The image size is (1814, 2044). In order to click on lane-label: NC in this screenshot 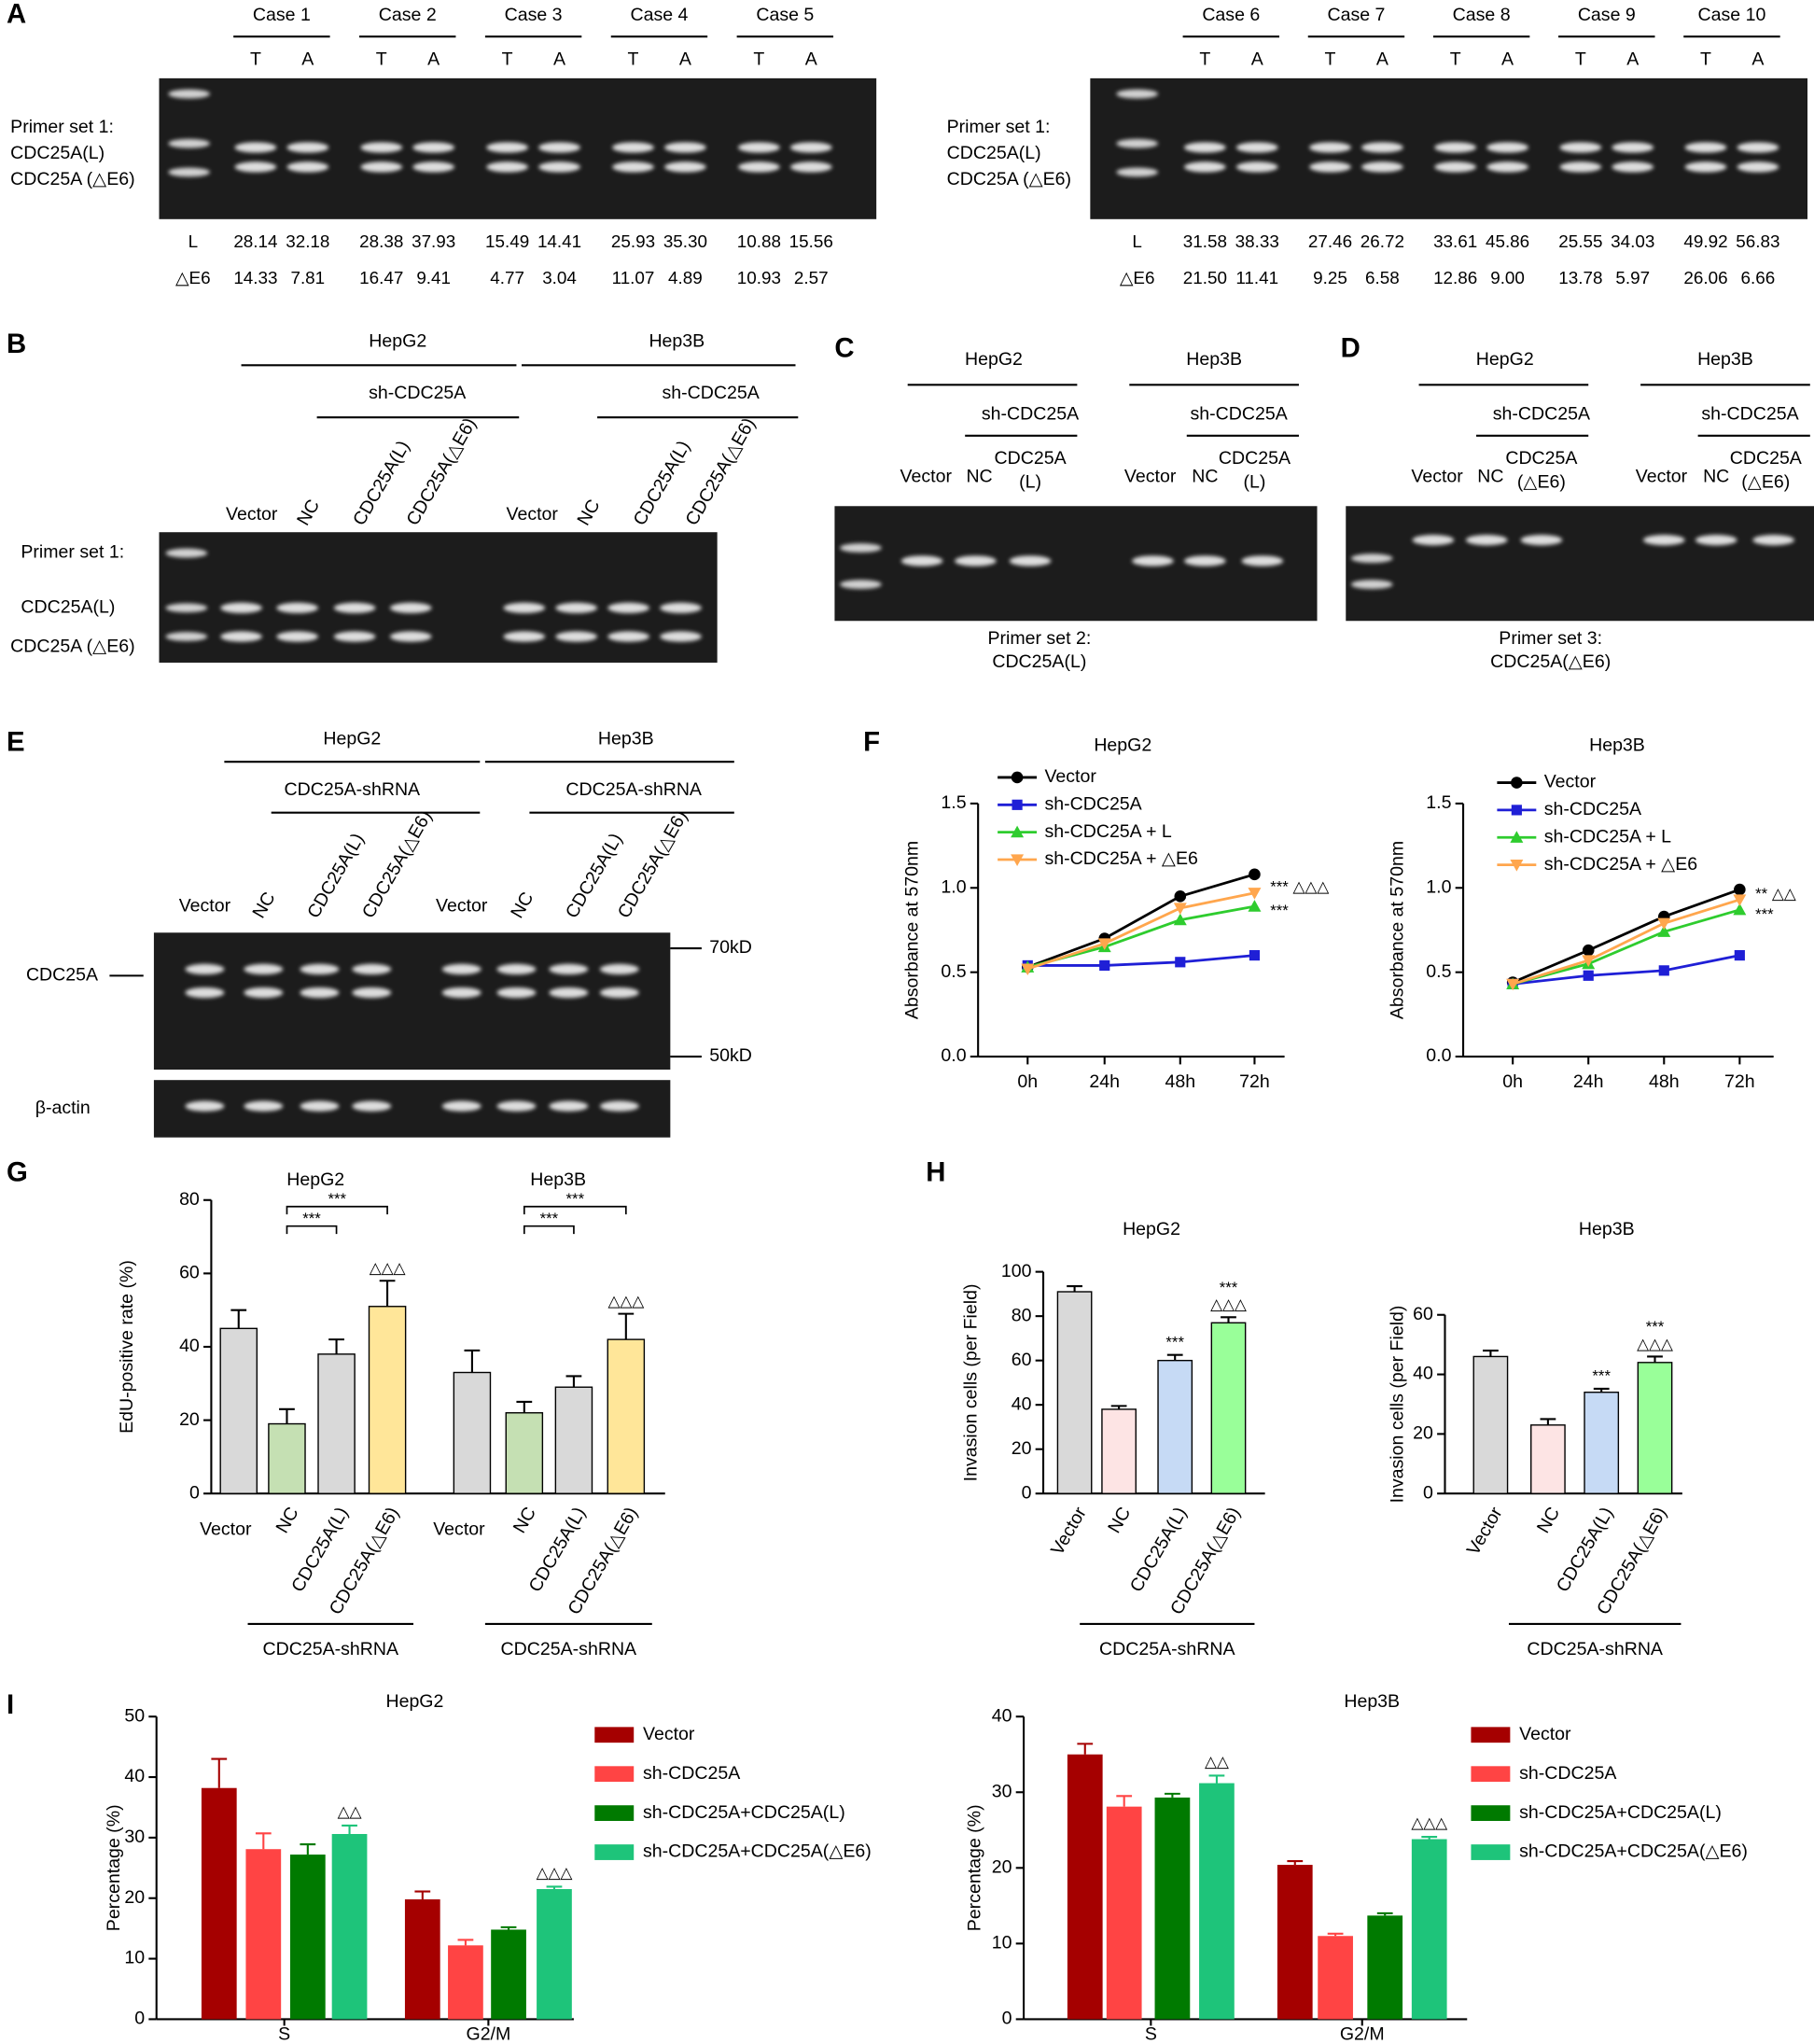, I will do `click(588, 512)`.